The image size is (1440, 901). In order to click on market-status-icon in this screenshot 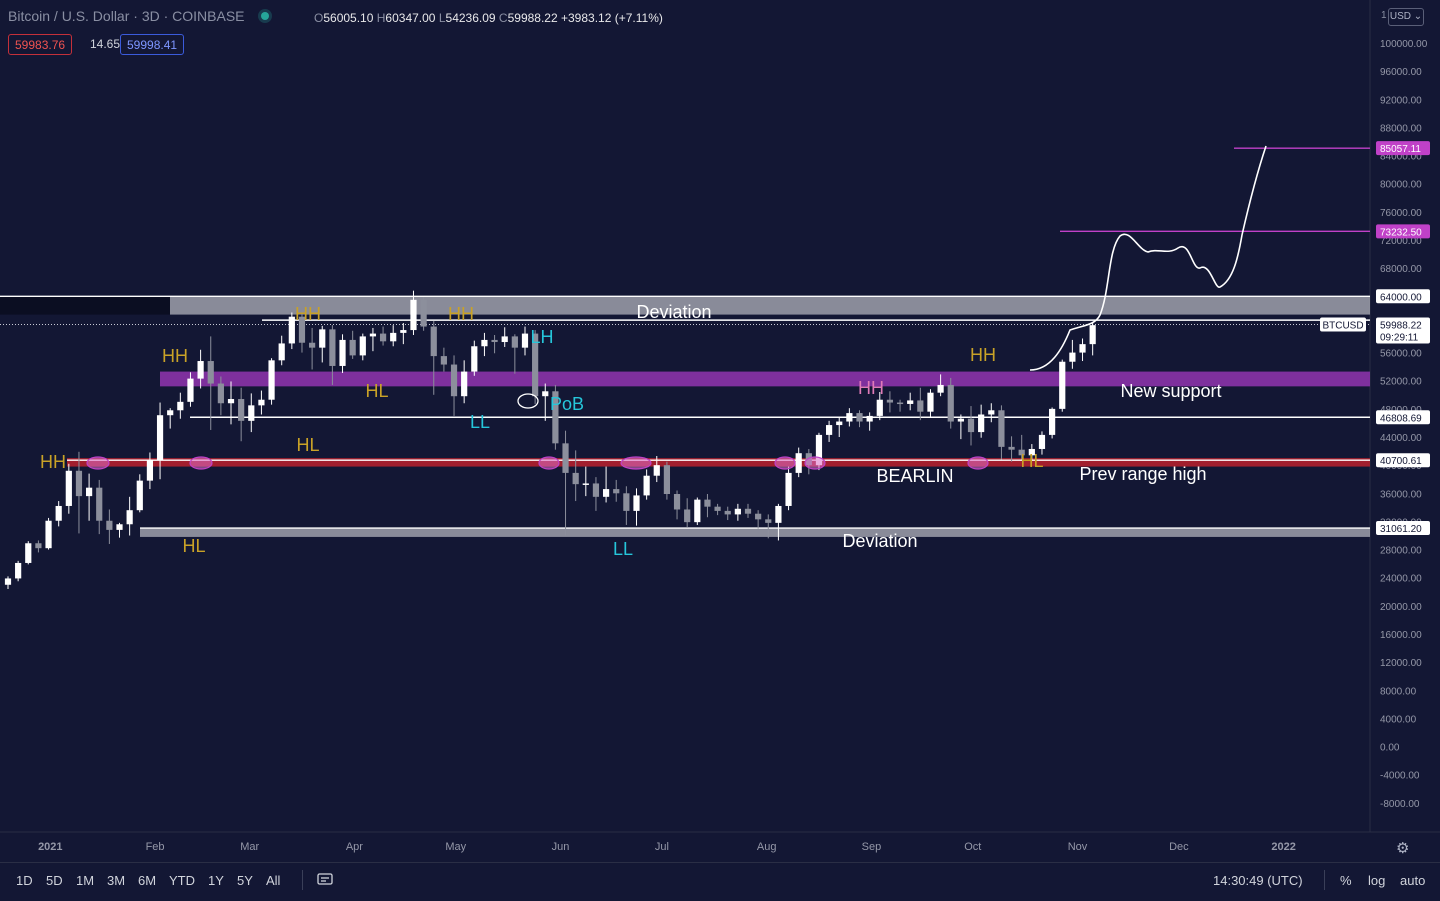, I will do `click(264, 16)`.